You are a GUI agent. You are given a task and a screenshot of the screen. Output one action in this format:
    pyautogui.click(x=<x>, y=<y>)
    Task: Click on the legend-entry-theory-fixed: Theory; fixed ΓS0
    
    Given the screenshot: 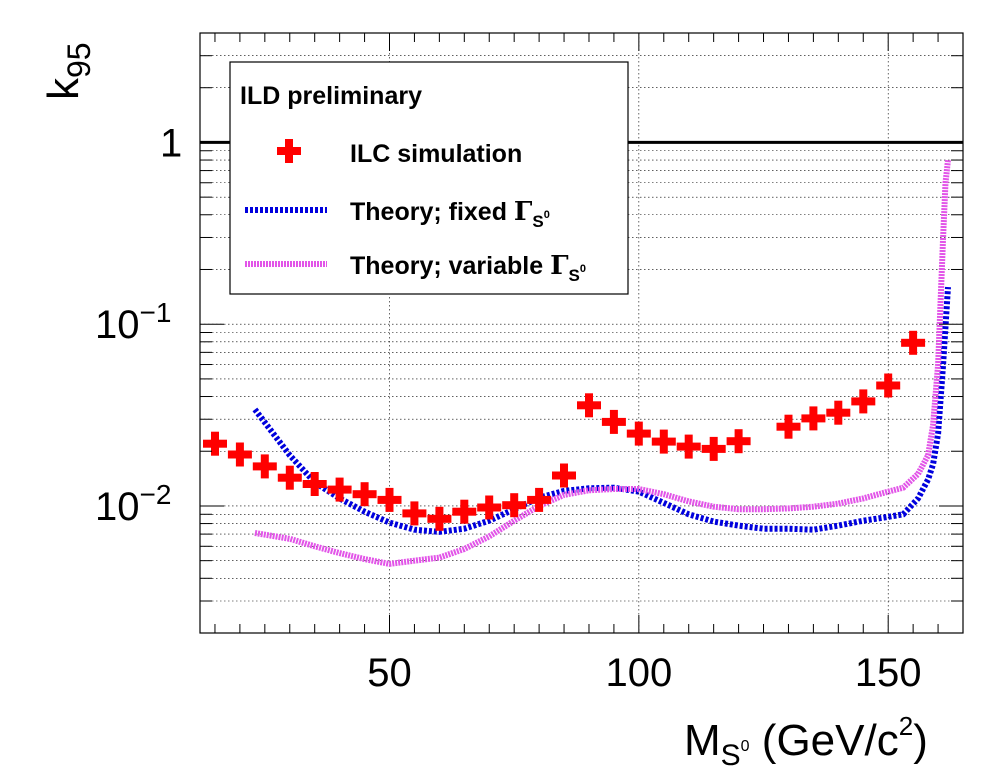 What is the action you would take?
    pyautogui.click(x=397, y=214)
    